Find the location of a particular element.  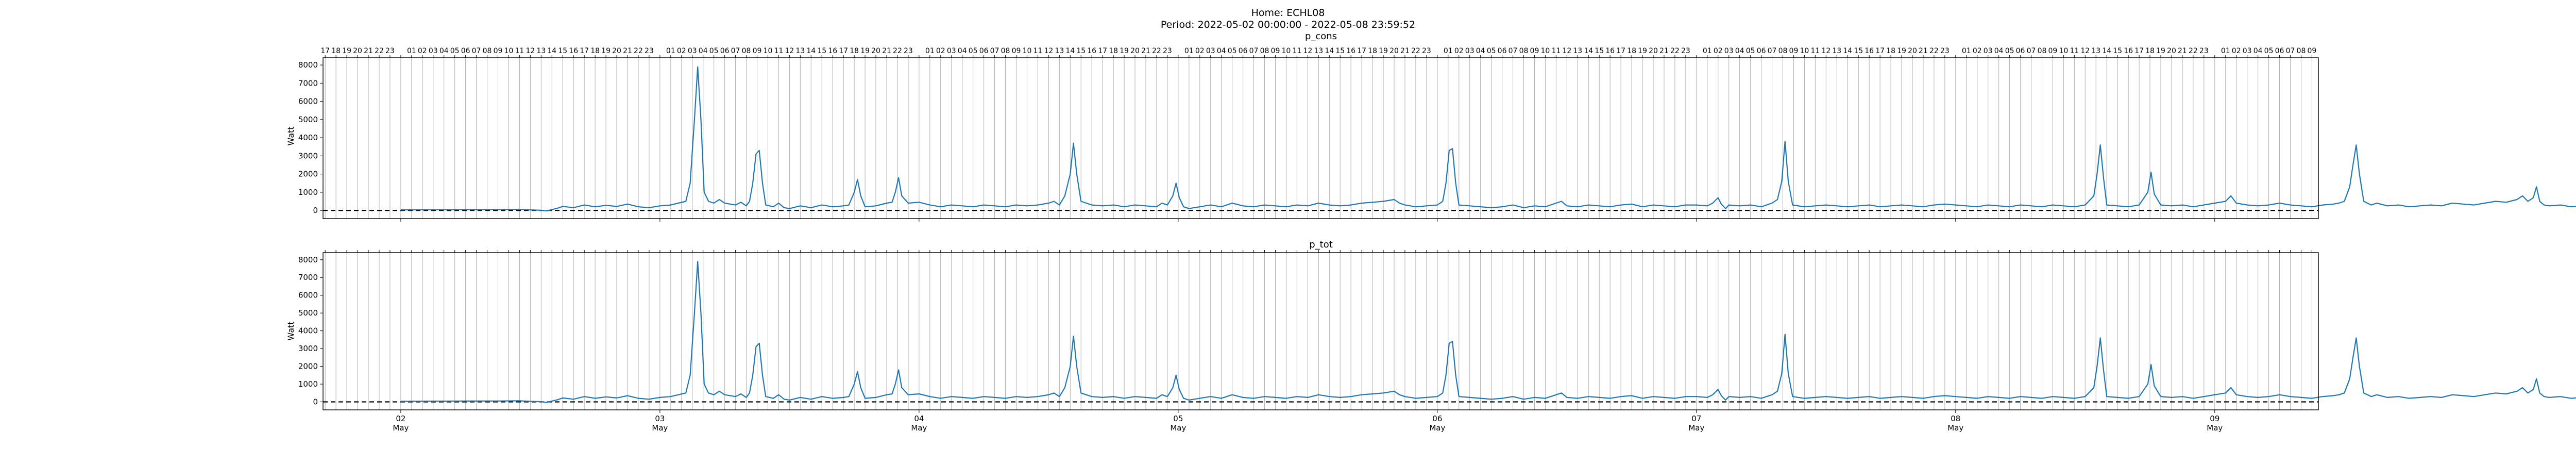

y-tick-label: 8000 is located at coordinates (308, 259).